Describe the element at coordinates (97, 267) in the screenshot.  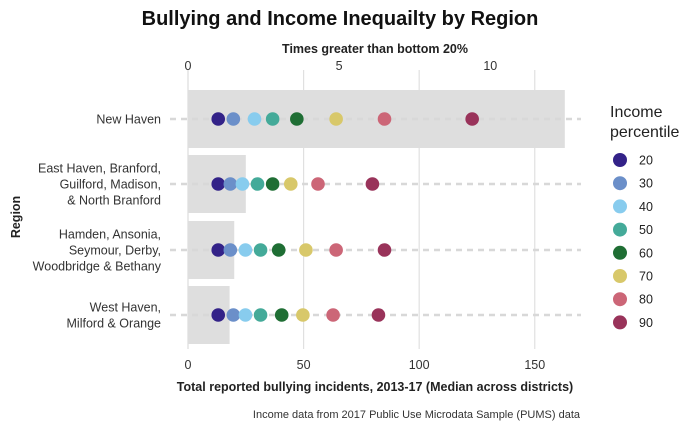
I see `category-label-2-line-2: Woodbridge & Bethany` at that location.